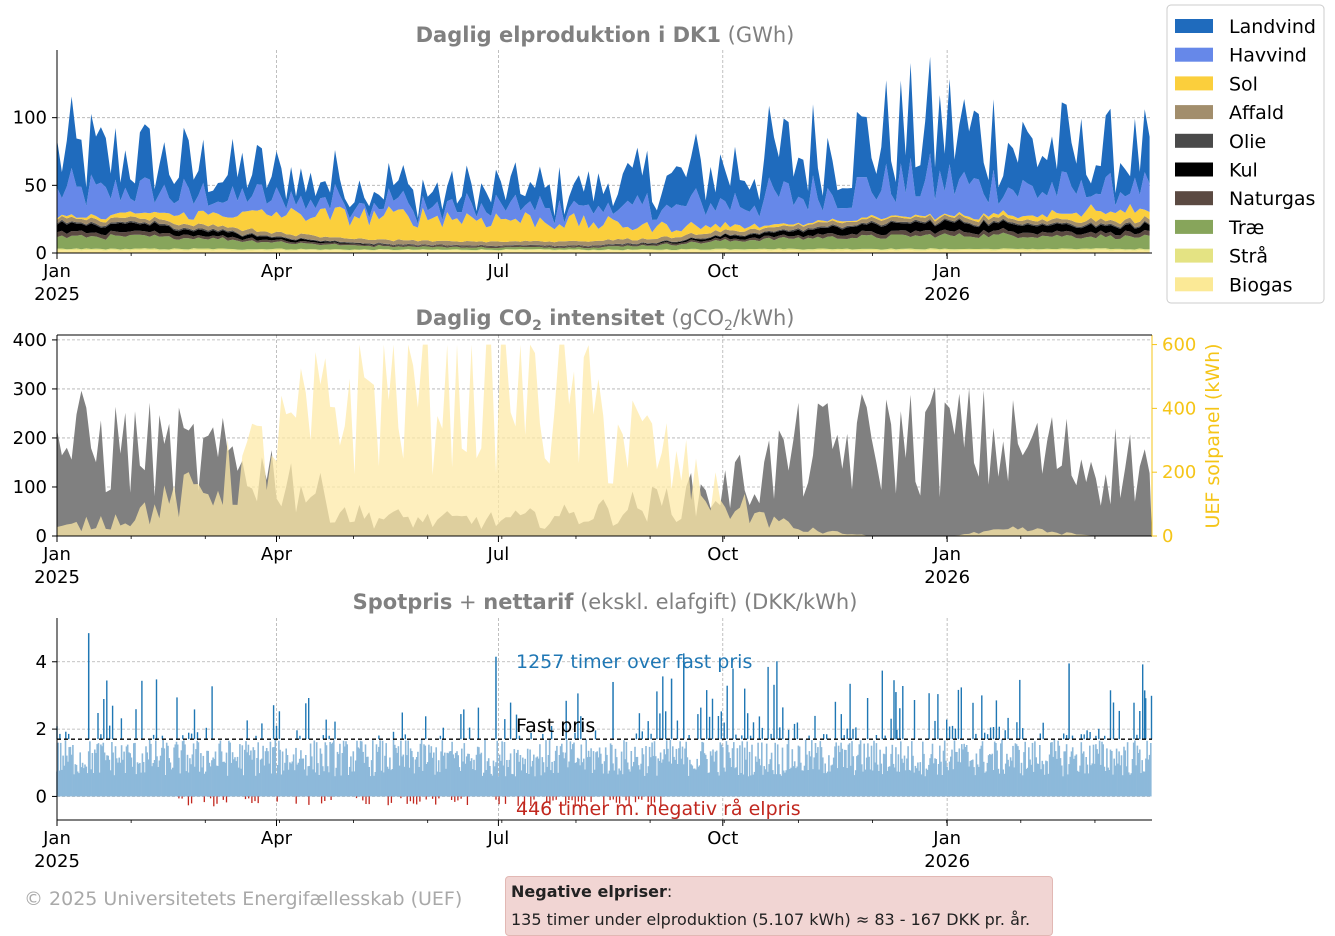 This screenshot has height=936, width=1335. I want to click on production-ytick-label: 100, so click(30, 118).